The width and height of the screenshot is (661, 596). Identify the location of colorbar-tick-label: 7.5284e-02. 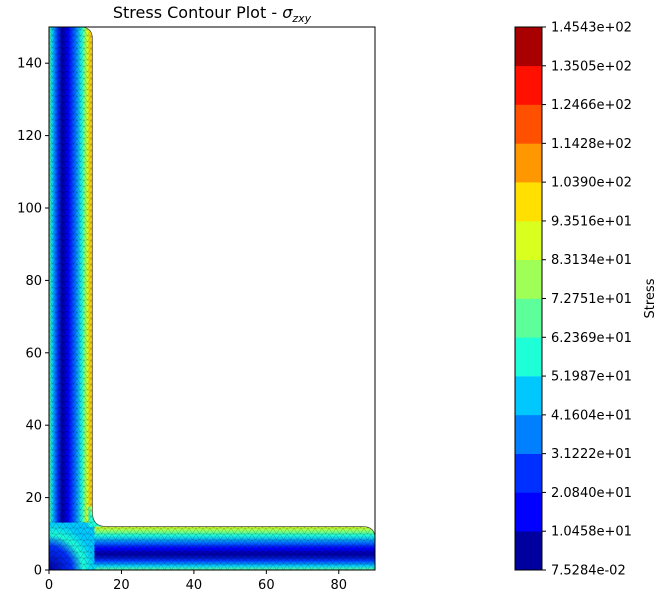
(588, 571).